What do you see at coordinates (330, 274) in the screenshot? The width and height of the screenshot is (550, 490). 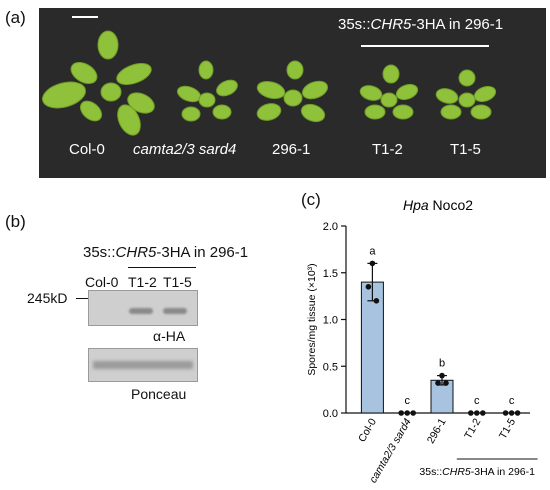 I see `y-tick-label: 1.5` at bounding box center [330, 274].